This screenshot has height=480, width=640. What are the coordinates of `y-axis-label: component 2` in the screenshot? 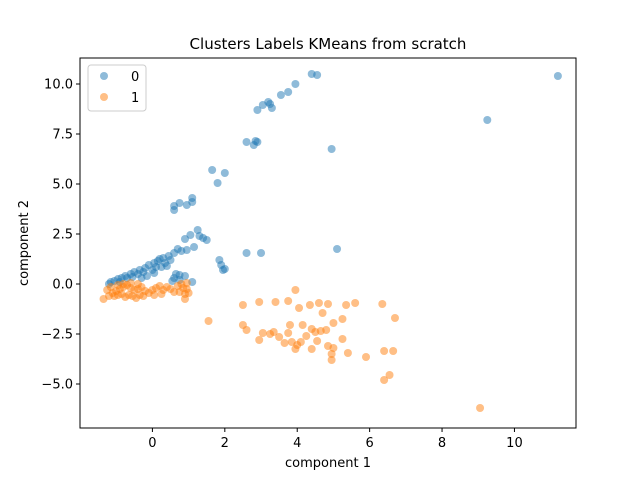 It's located at (24, 243).